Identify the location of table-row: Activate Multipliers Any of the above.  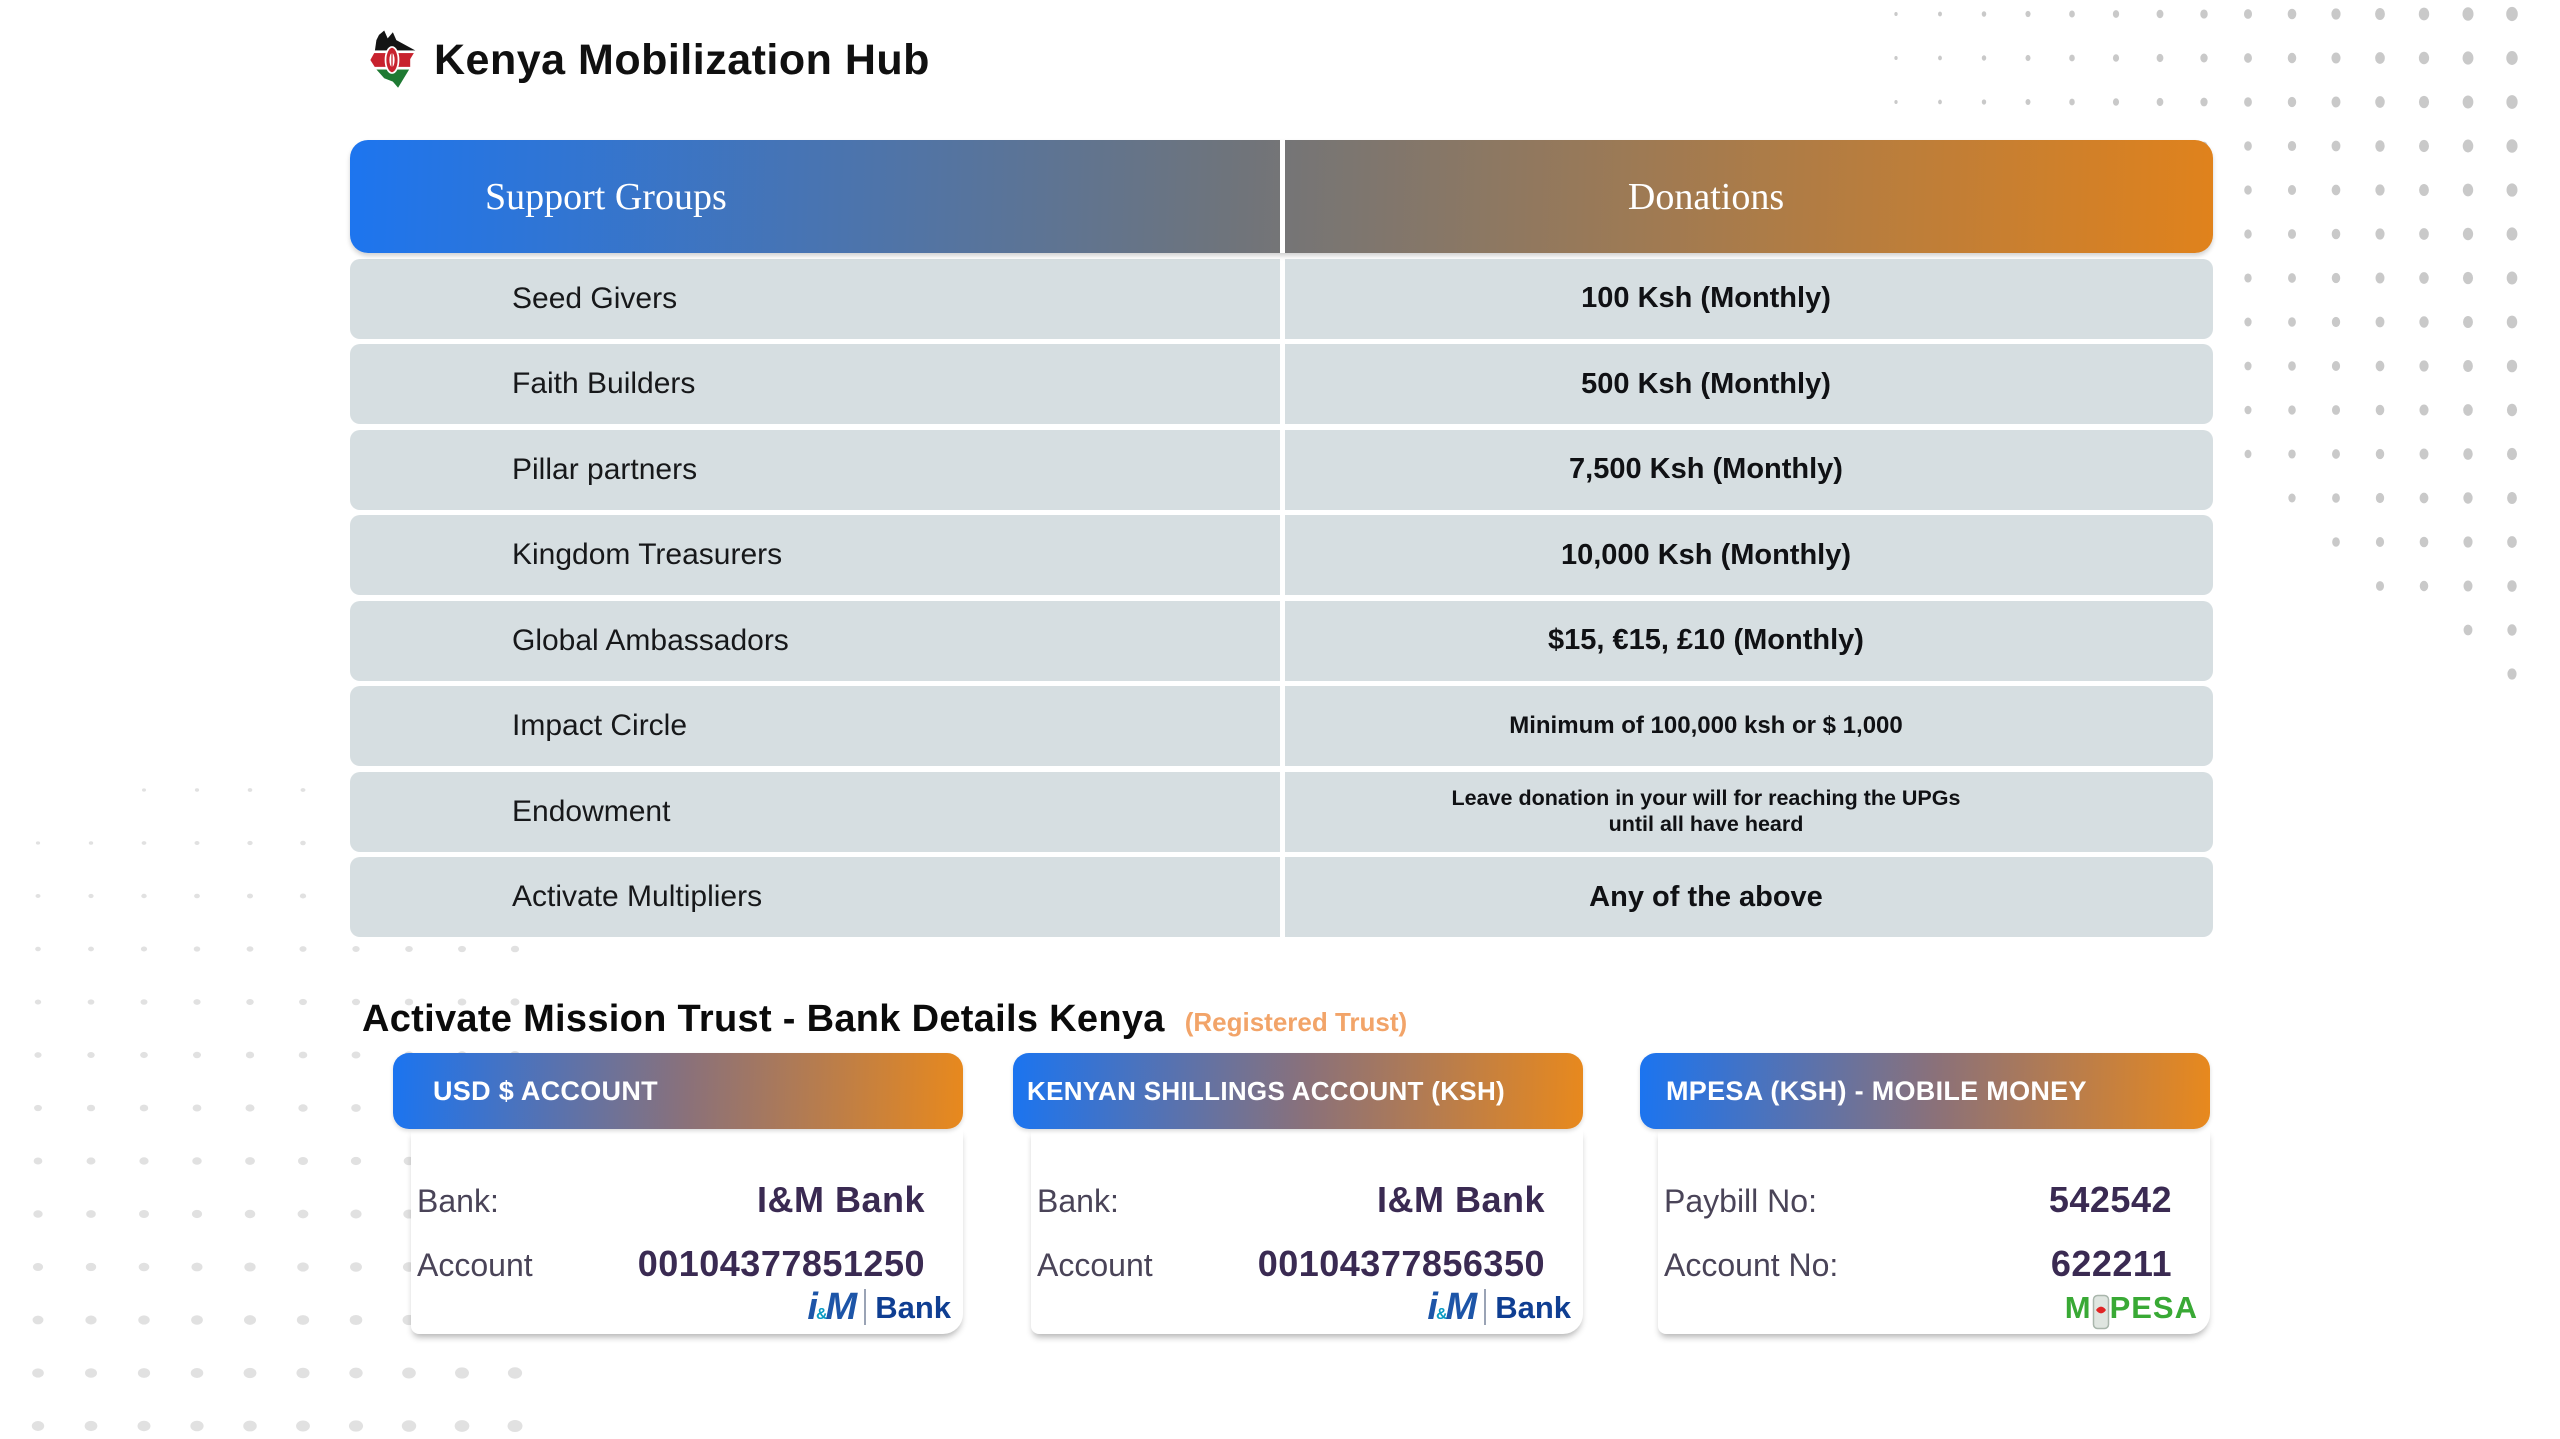
(1281, 897).